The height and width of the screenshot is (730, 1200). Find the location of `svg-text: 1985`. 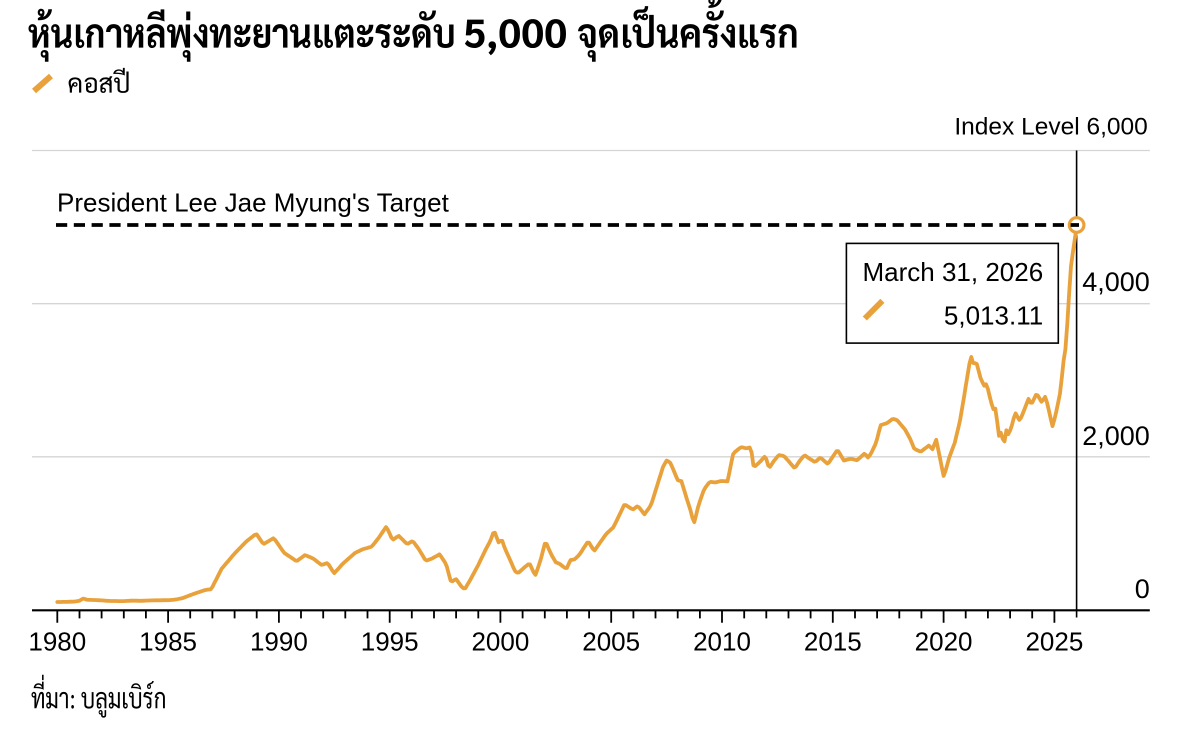

svg-text: 1985 is located at coordinates (168, 642).